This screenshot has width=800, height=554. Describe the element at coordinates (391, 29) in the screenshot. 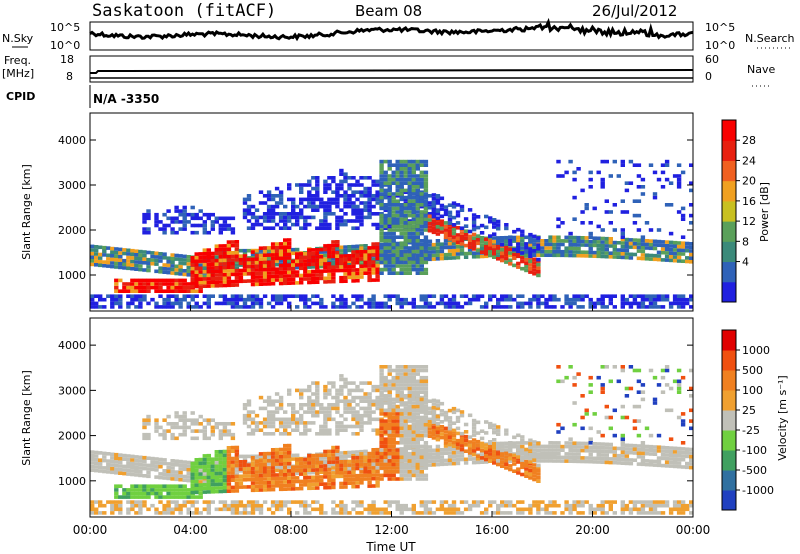

I see `nsky-trace` at that location.